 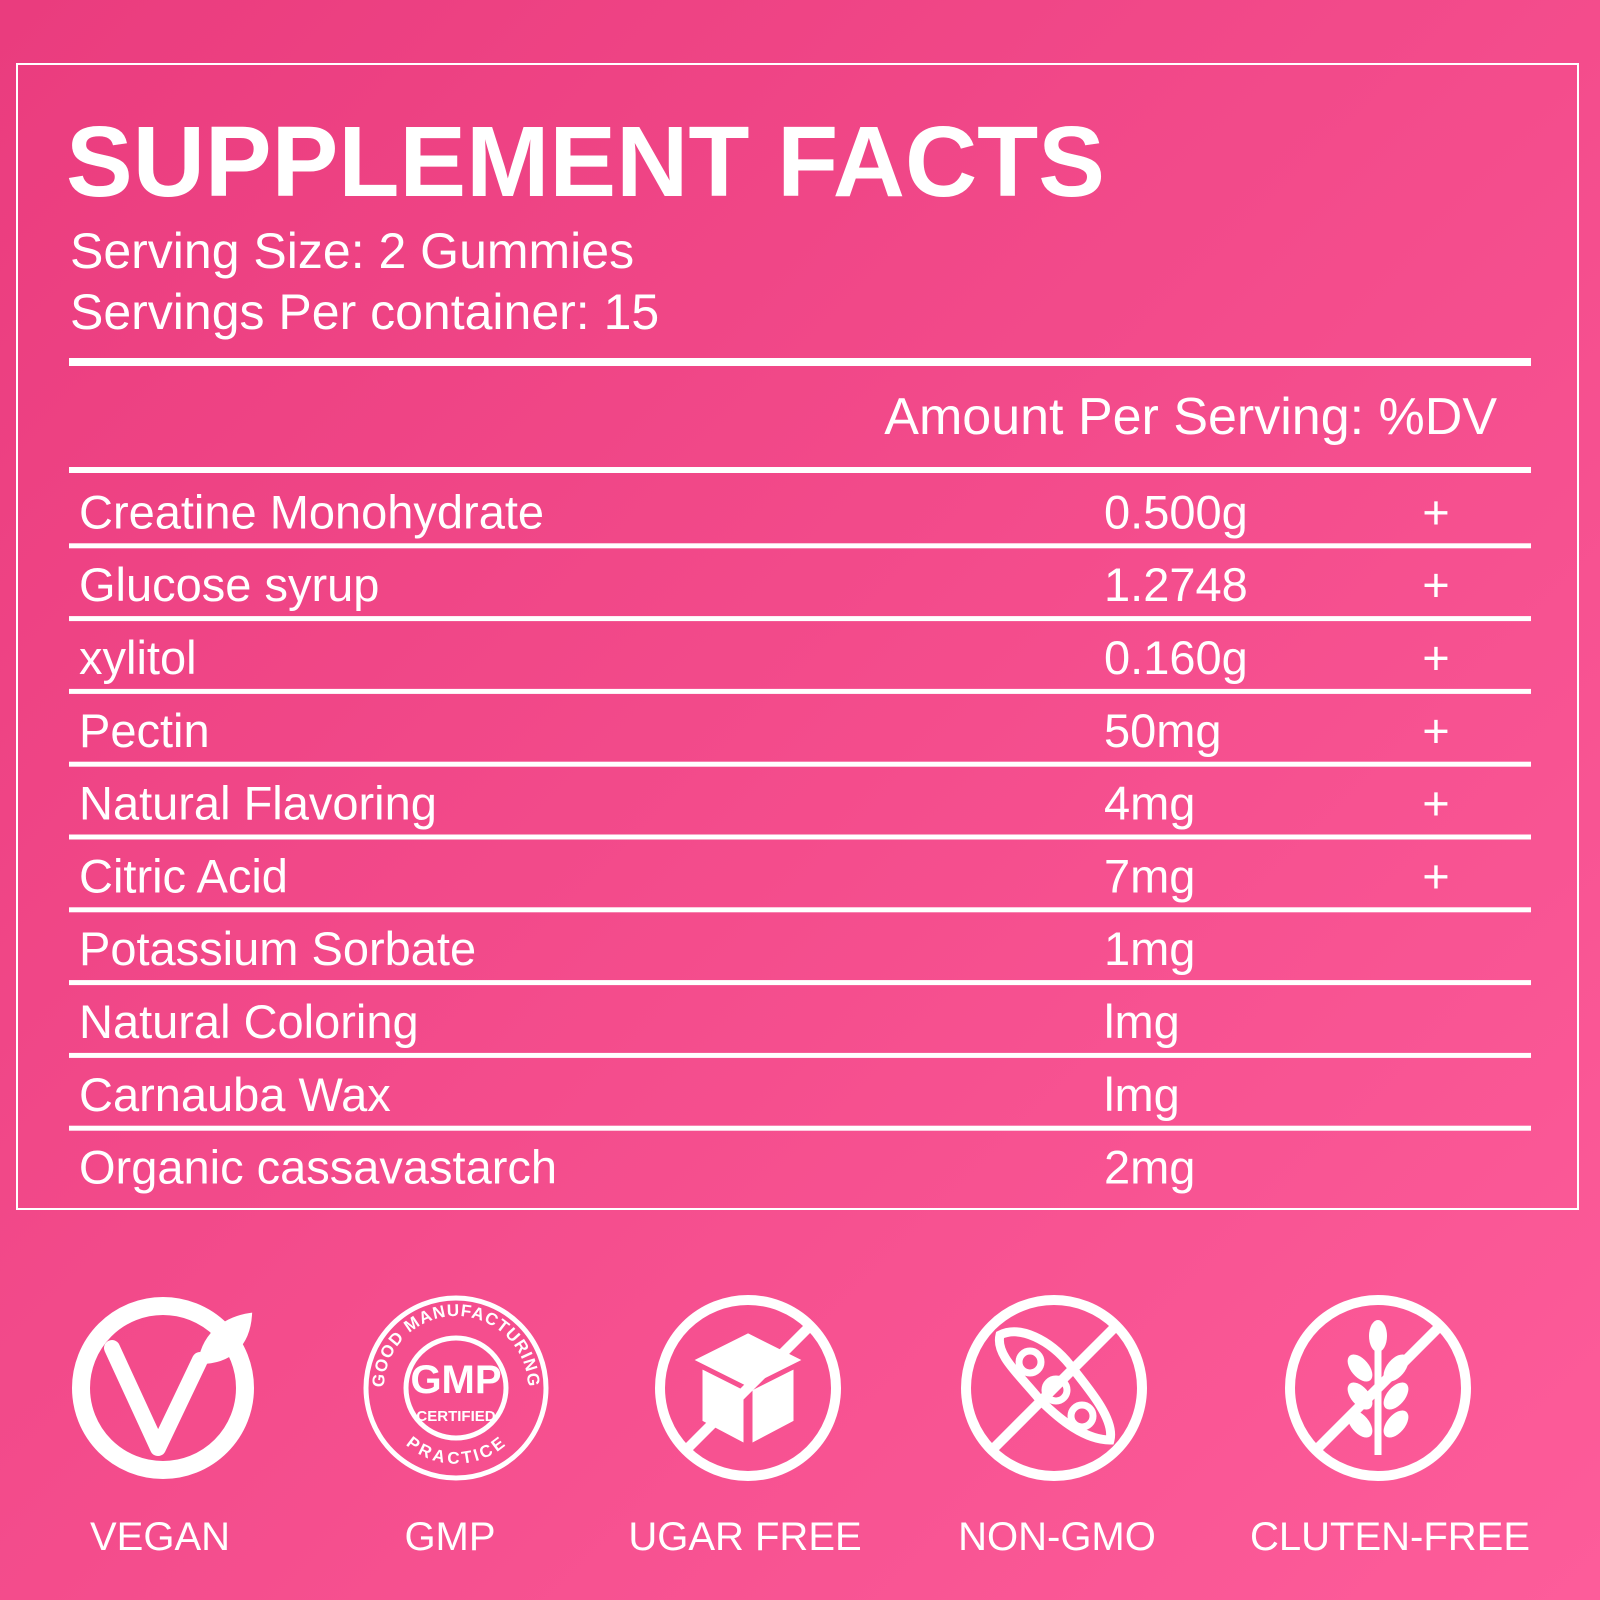 What do you see at coordinates (352, 251) in the screenshot?
I see `serving-size: Serving Size: 2 Gummies` at bounding box center [352, 251].